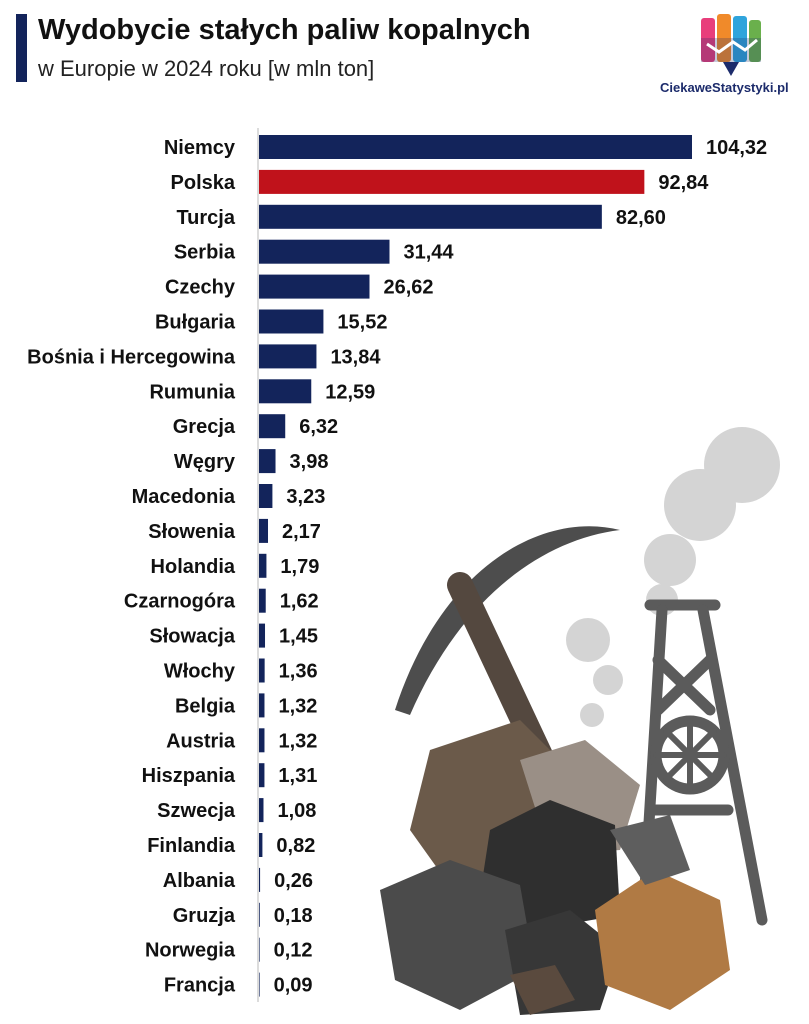  What do you see at coordinates (195, 323) in the screenshot?
I see `category-label: Bułgaria` at bounding box center [195, 323].